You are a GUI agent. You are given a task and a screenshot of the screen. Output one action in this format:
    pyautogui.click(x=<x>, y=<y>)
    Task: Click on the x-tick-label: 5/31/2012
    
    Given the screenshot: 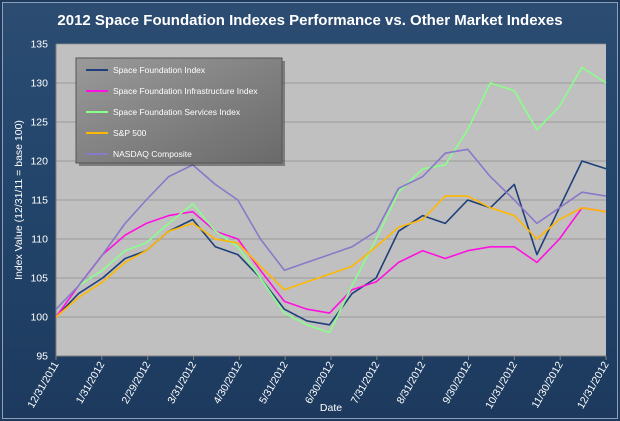 What is the action you would take?
    pyautogui.click(x=274, y=382)
    